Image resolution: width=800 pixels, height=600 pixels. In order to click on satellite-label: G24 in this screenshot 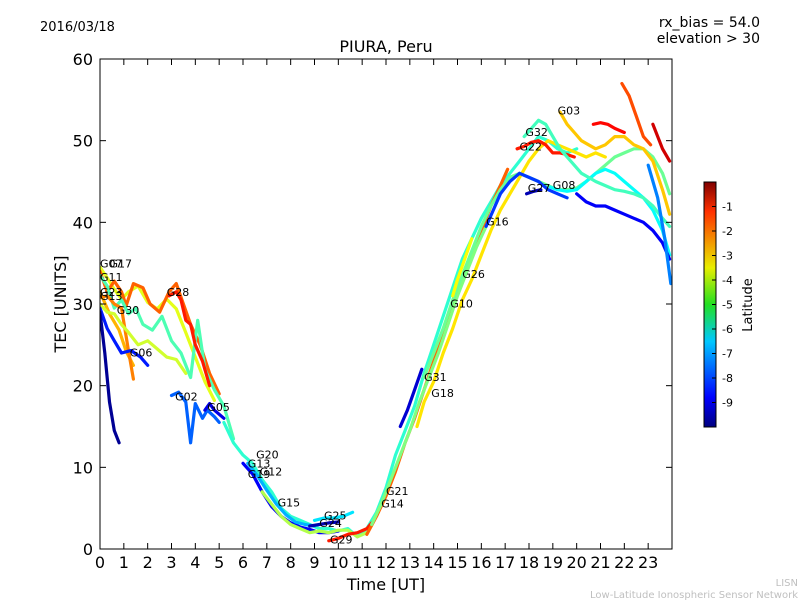, I will do `click(330, 523)`.